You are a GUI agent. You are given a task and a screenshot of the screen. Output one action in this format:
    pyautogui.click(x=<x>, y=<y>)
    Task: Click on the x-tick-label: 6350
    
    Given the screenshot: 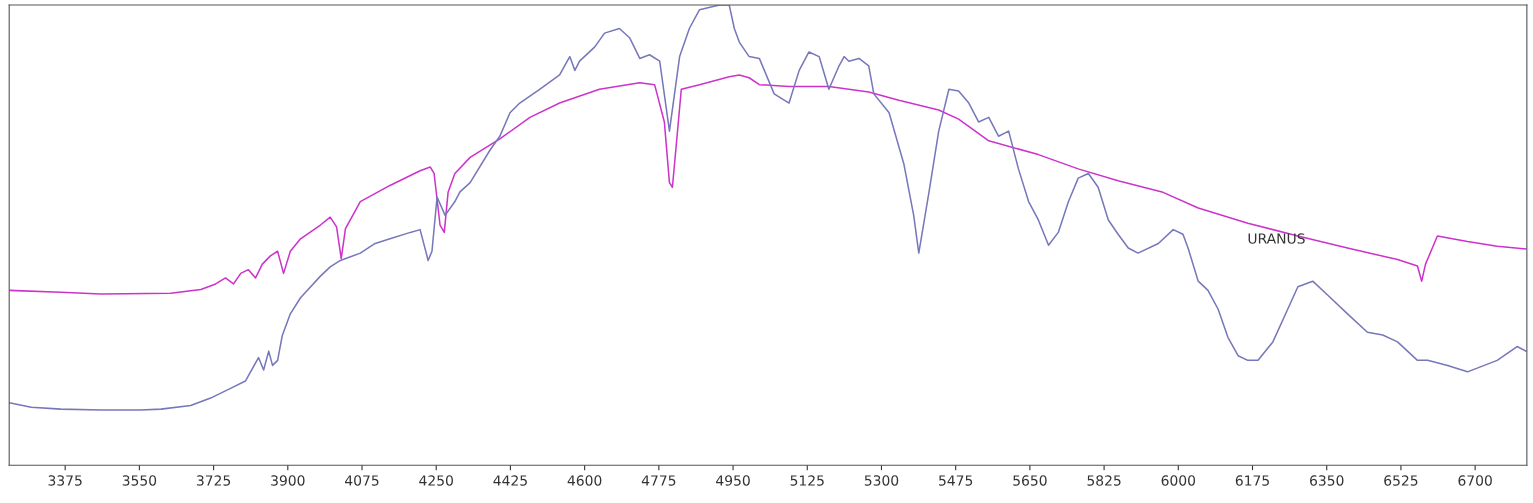 What is the action you would take?
    pyautogui.click(x=1327, y=480)
    